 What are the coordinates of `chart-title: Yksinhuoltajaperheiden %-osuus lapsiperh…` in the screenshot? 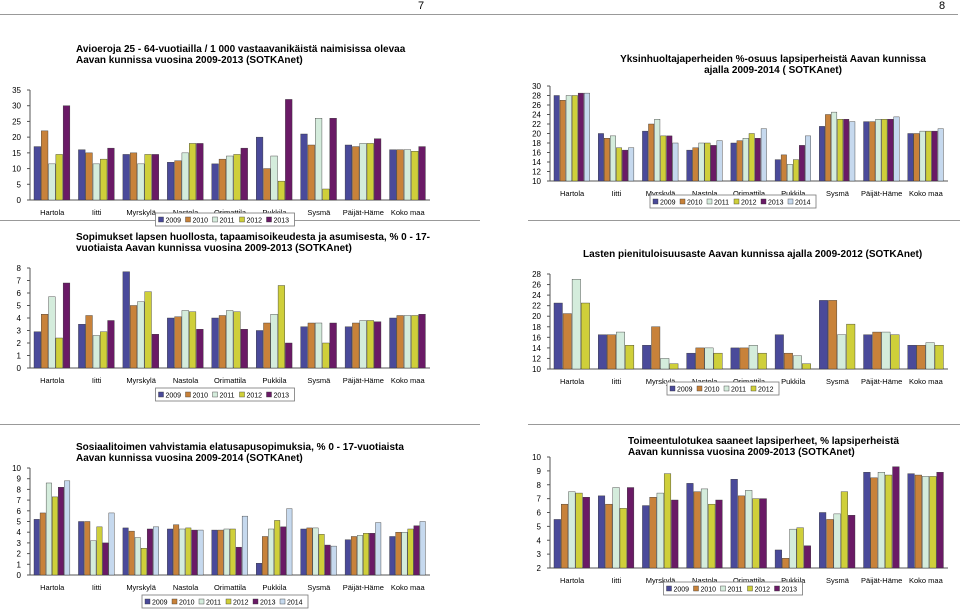 It's located at (773, 65).